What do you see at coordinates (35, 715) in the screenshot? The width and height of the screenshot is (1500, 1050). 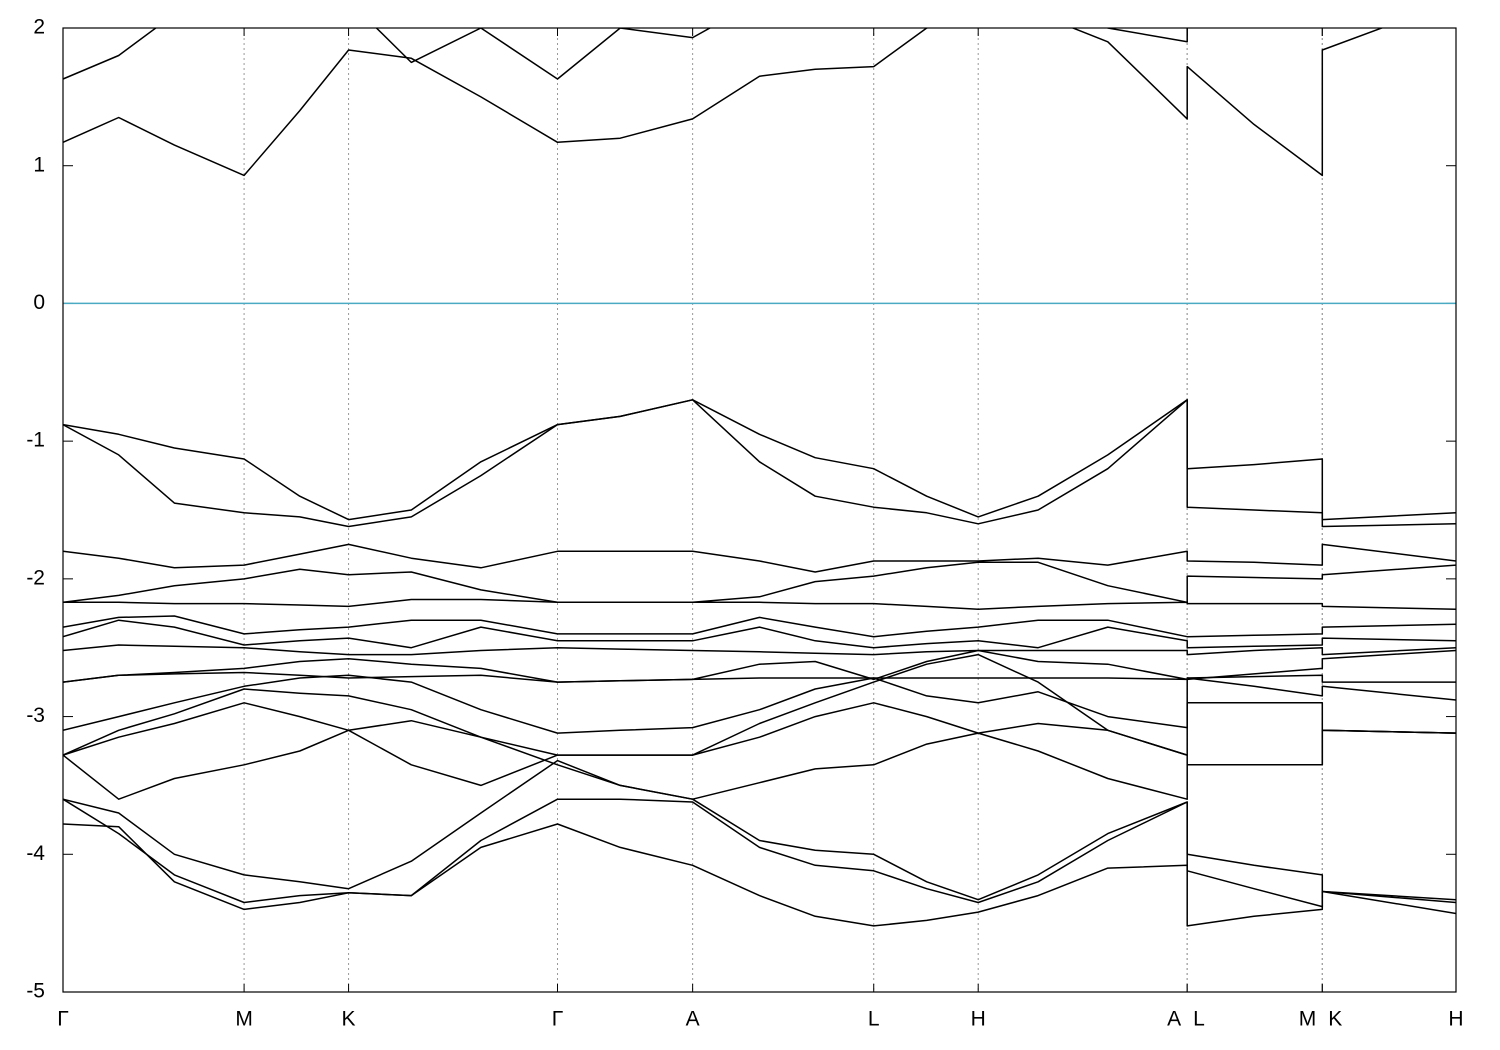 I see `y-tick-label: -3` at bounding box center [35, 715].